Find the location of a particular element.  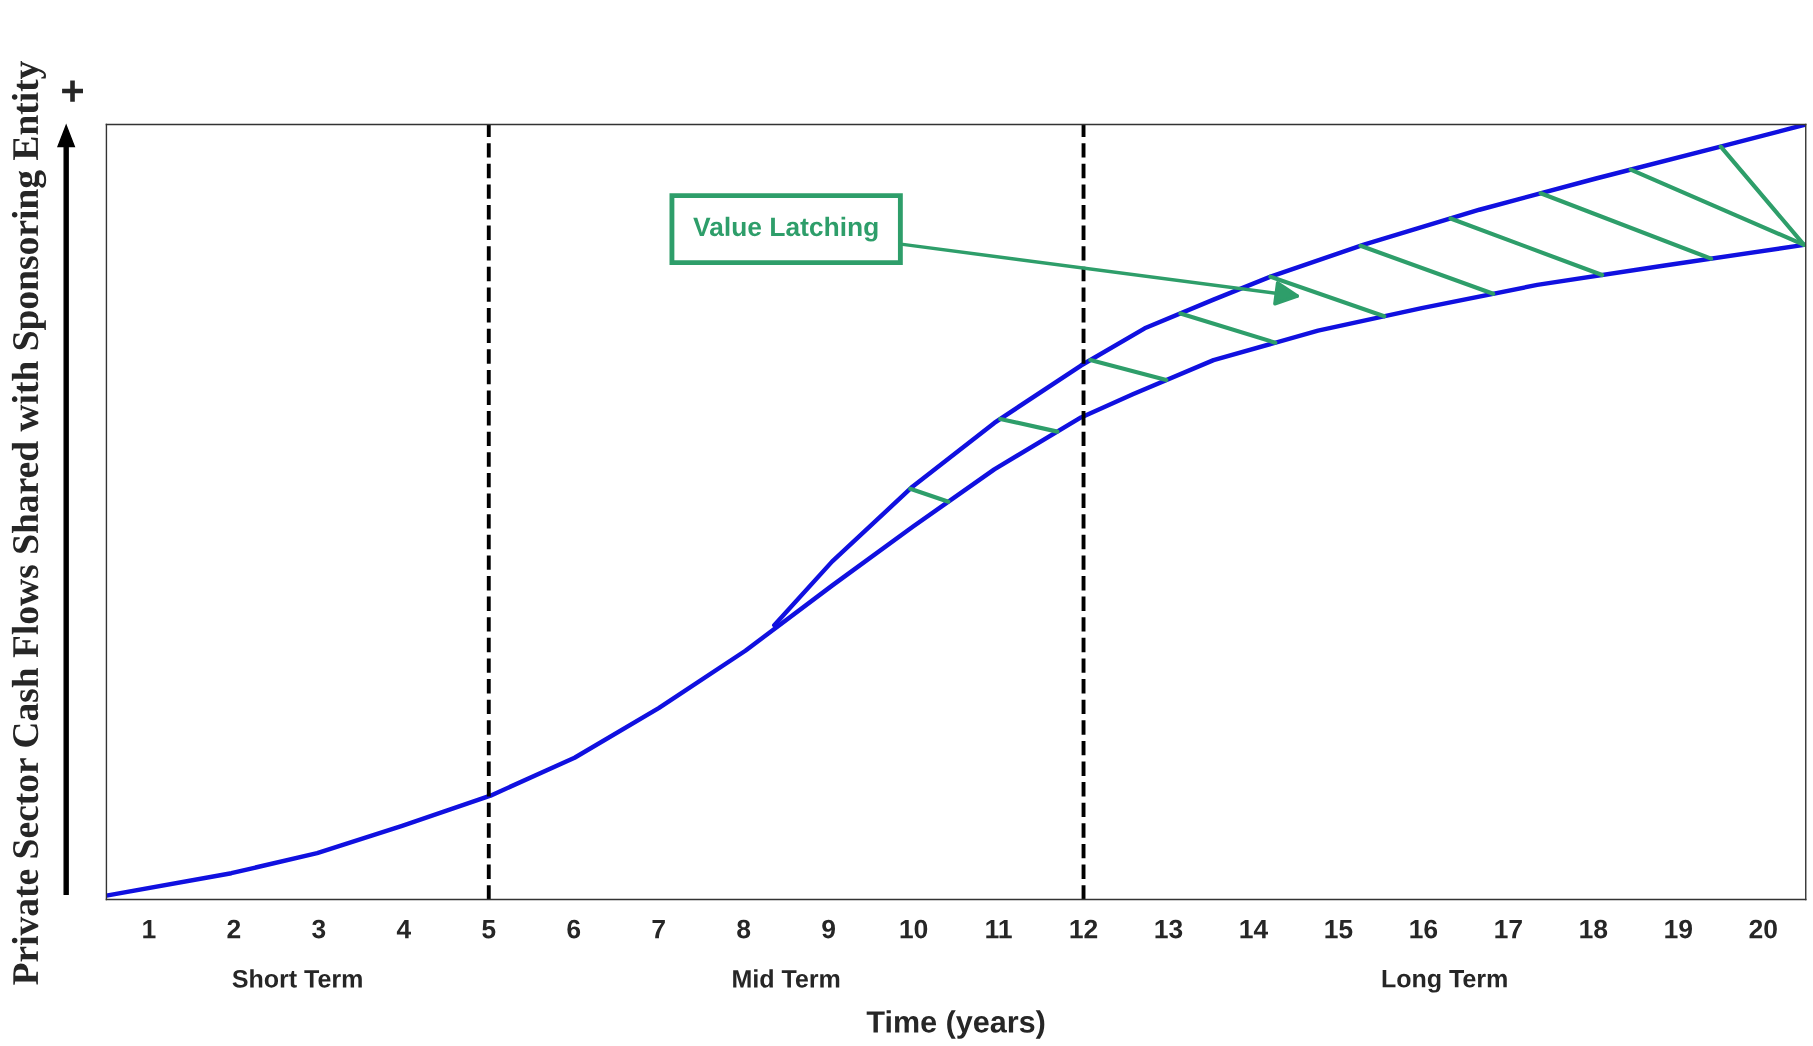

text: Short Term is located at coordinates (297, 978).